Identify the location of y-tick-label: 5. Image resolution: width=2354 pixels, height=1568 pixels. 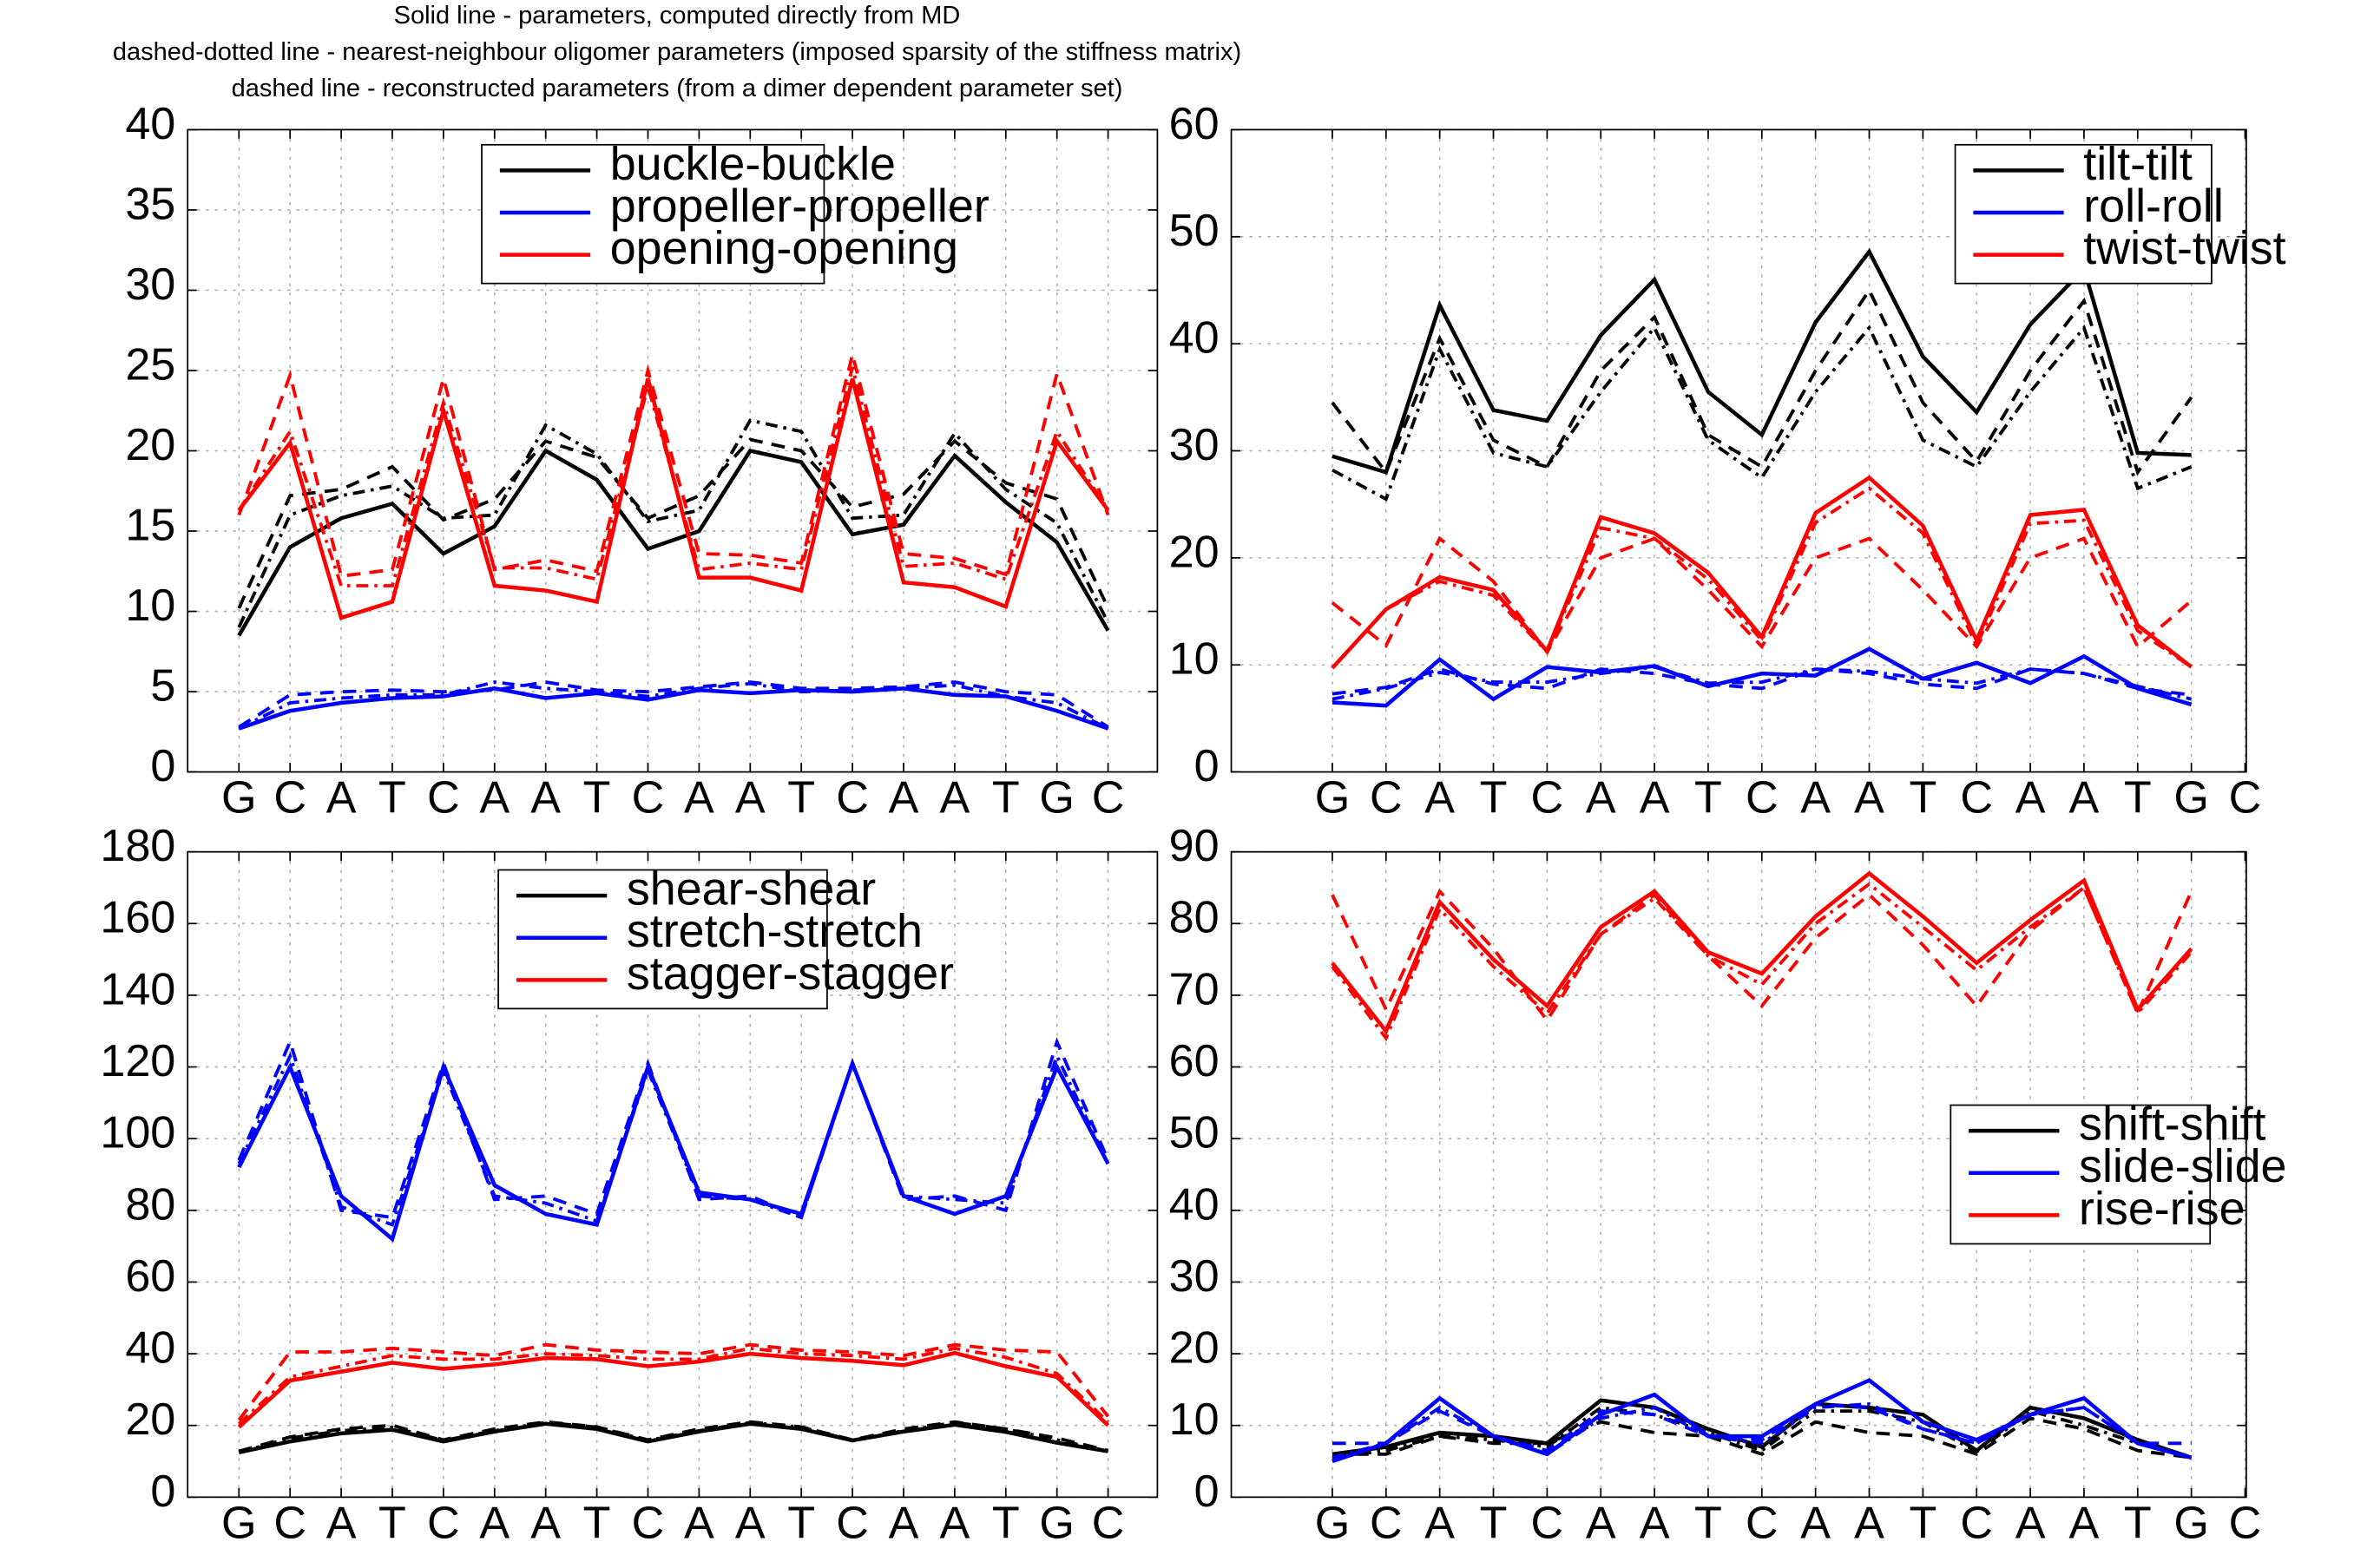
(162, 686).